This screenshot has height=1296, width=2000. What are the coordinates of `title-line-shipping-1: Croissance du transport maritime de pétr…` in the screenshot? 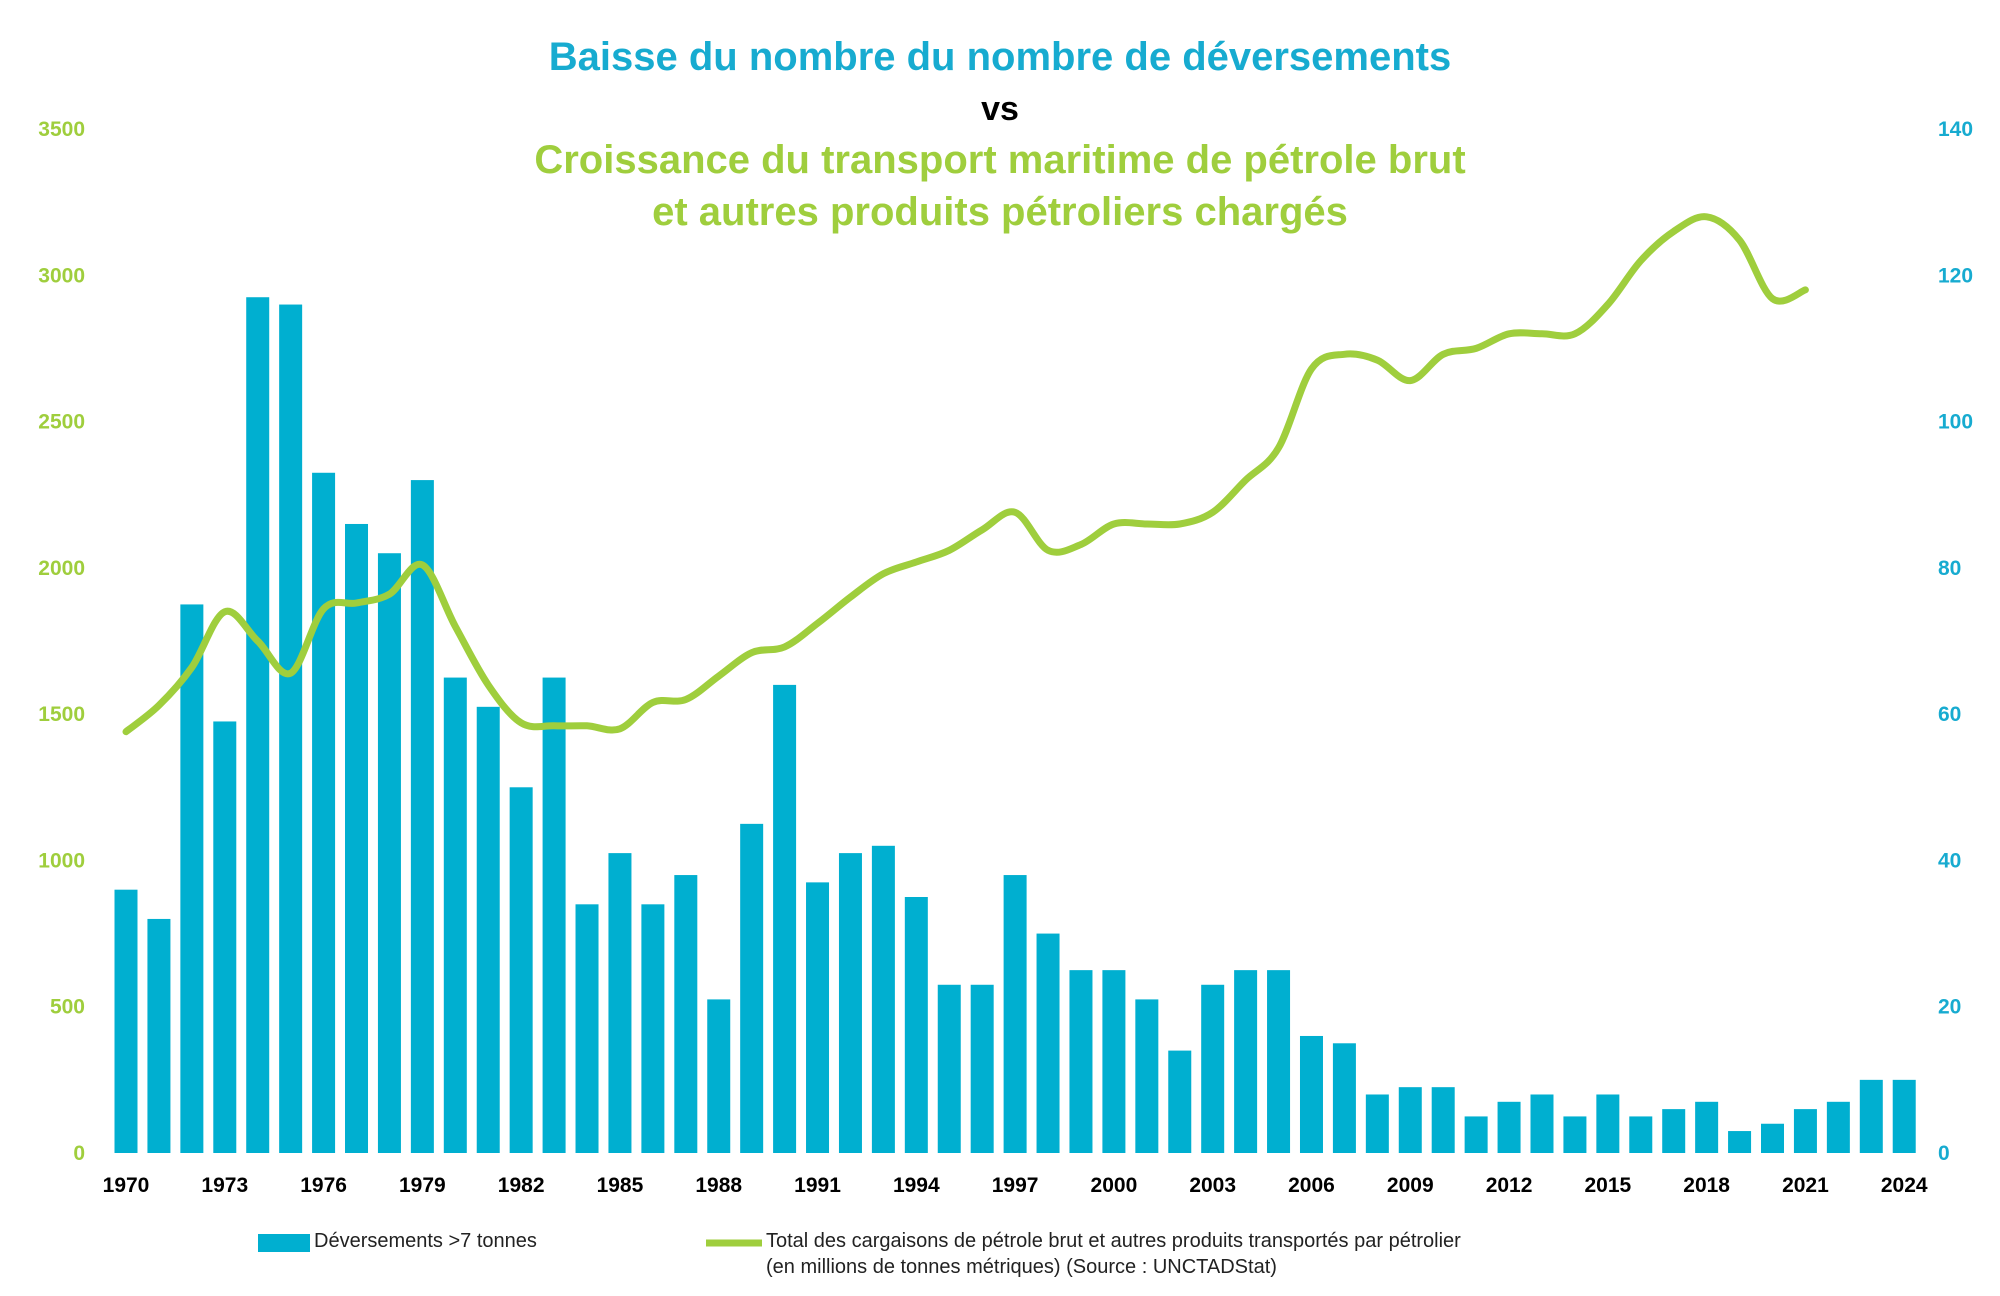 It's located at (1000, 160).